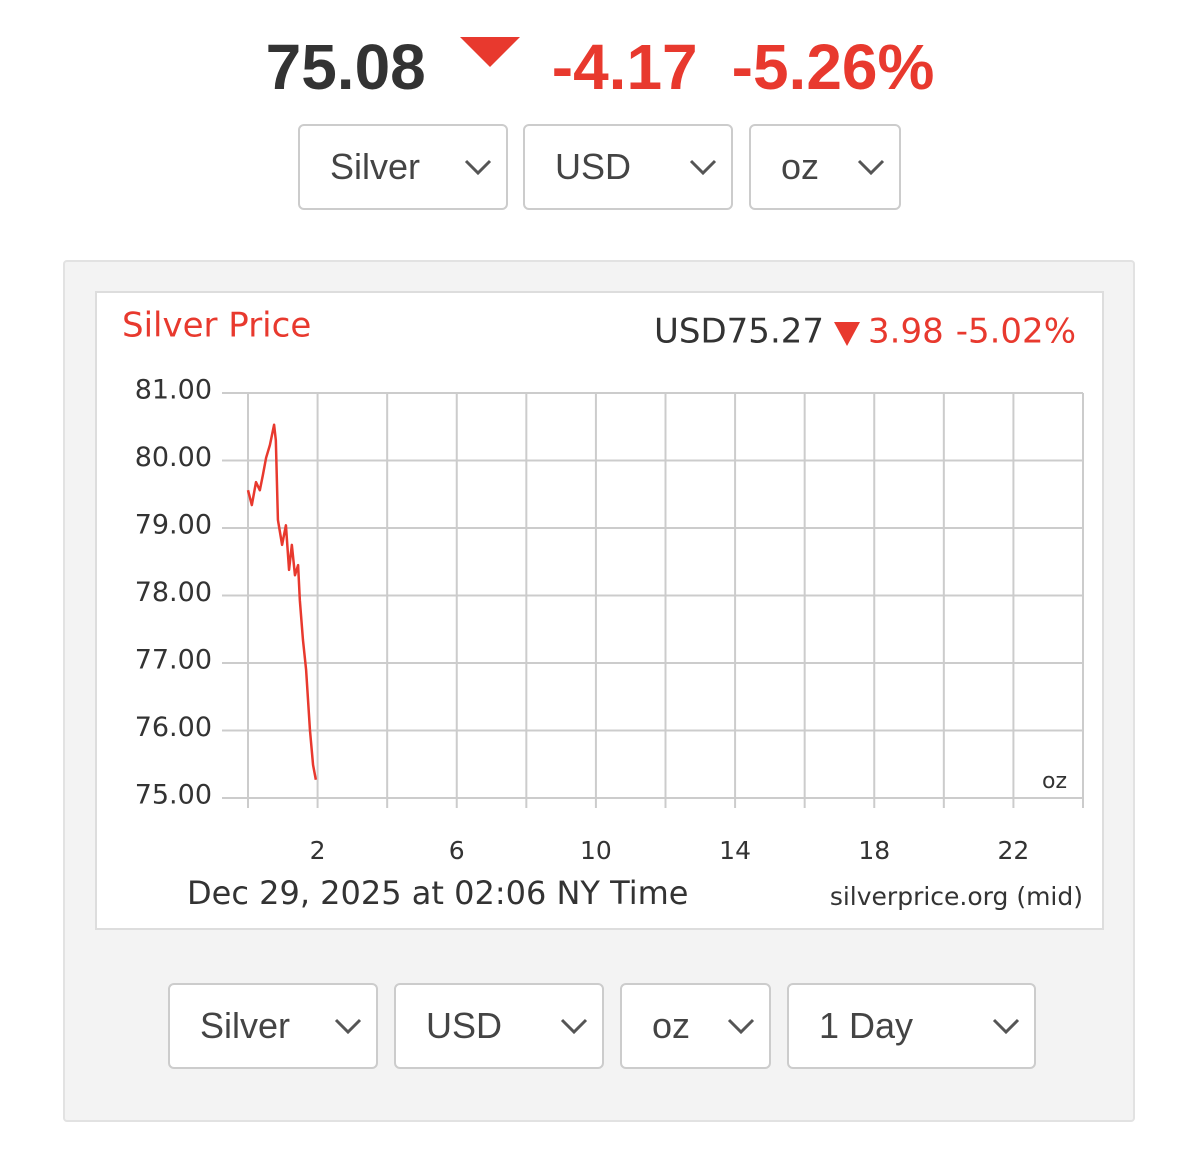 Image resolution: width=1200 pixels, height=1165 pixels. What do you see at coordinates (956, 896) in the screenshot?
I see `source: silverprice.org (mid)` at bounding box center [956, 896].